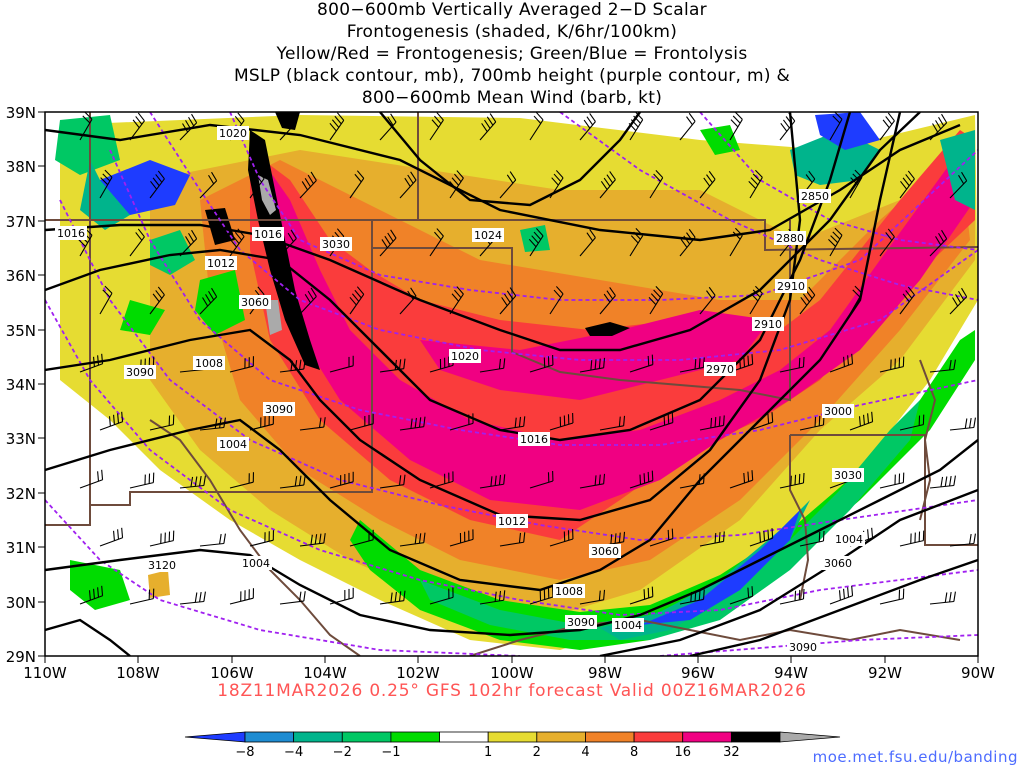 This screenshot has width=1024, height=768. I want to click on height-label: 2970, so click(720, 369).